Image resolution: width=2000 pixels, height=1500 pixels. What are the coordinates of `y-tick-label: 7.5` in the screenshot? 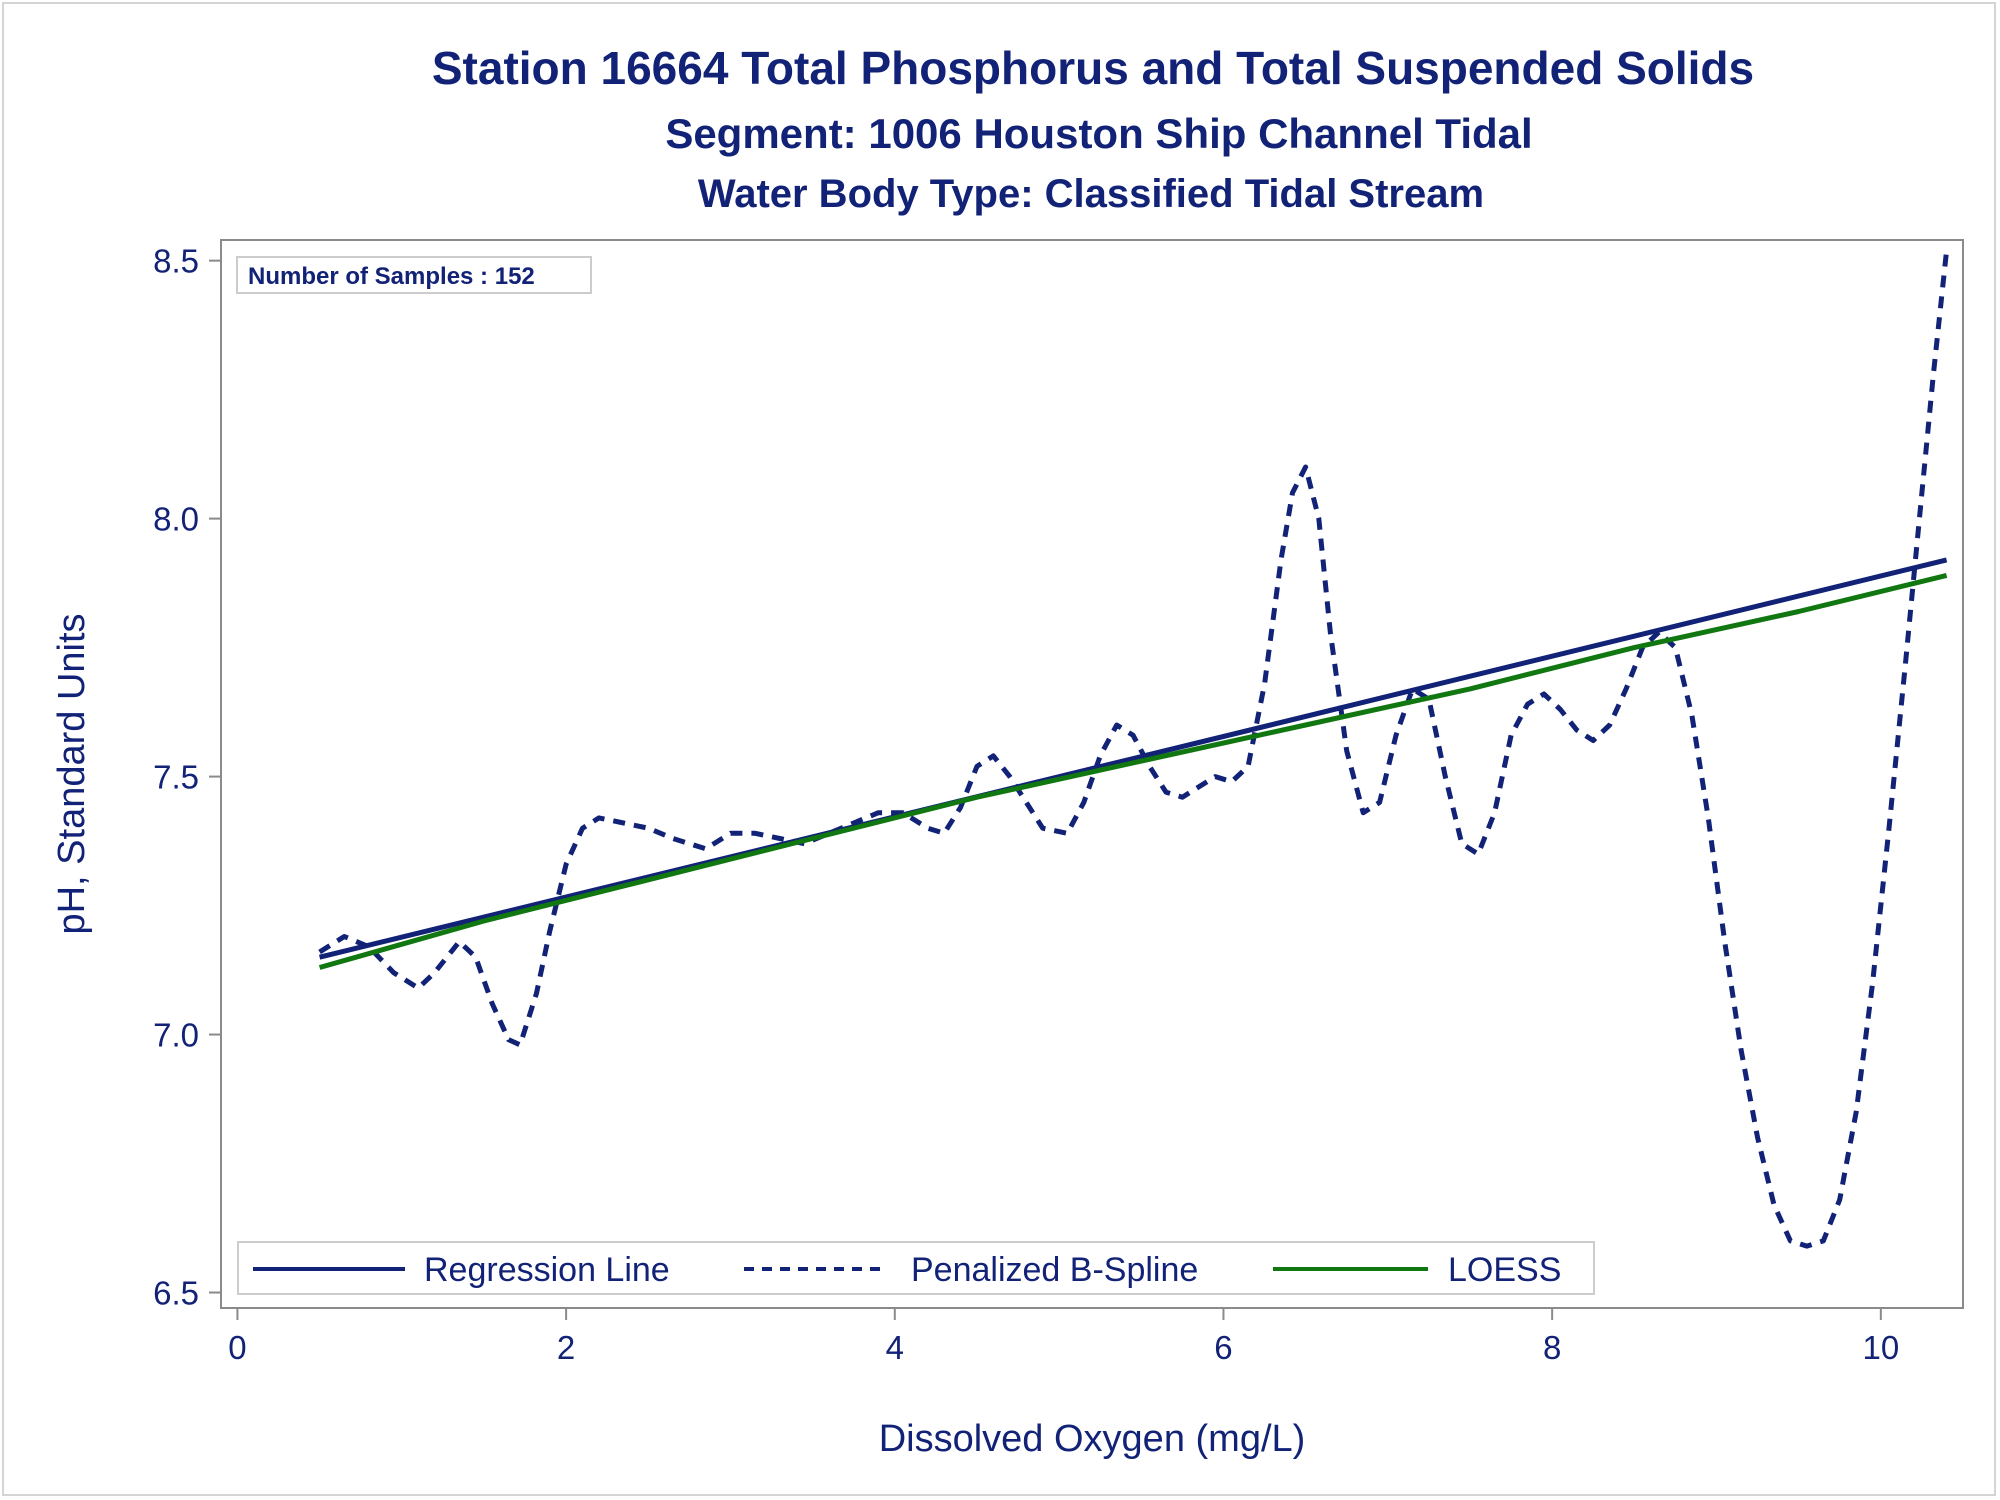 It's located at (176, 777).